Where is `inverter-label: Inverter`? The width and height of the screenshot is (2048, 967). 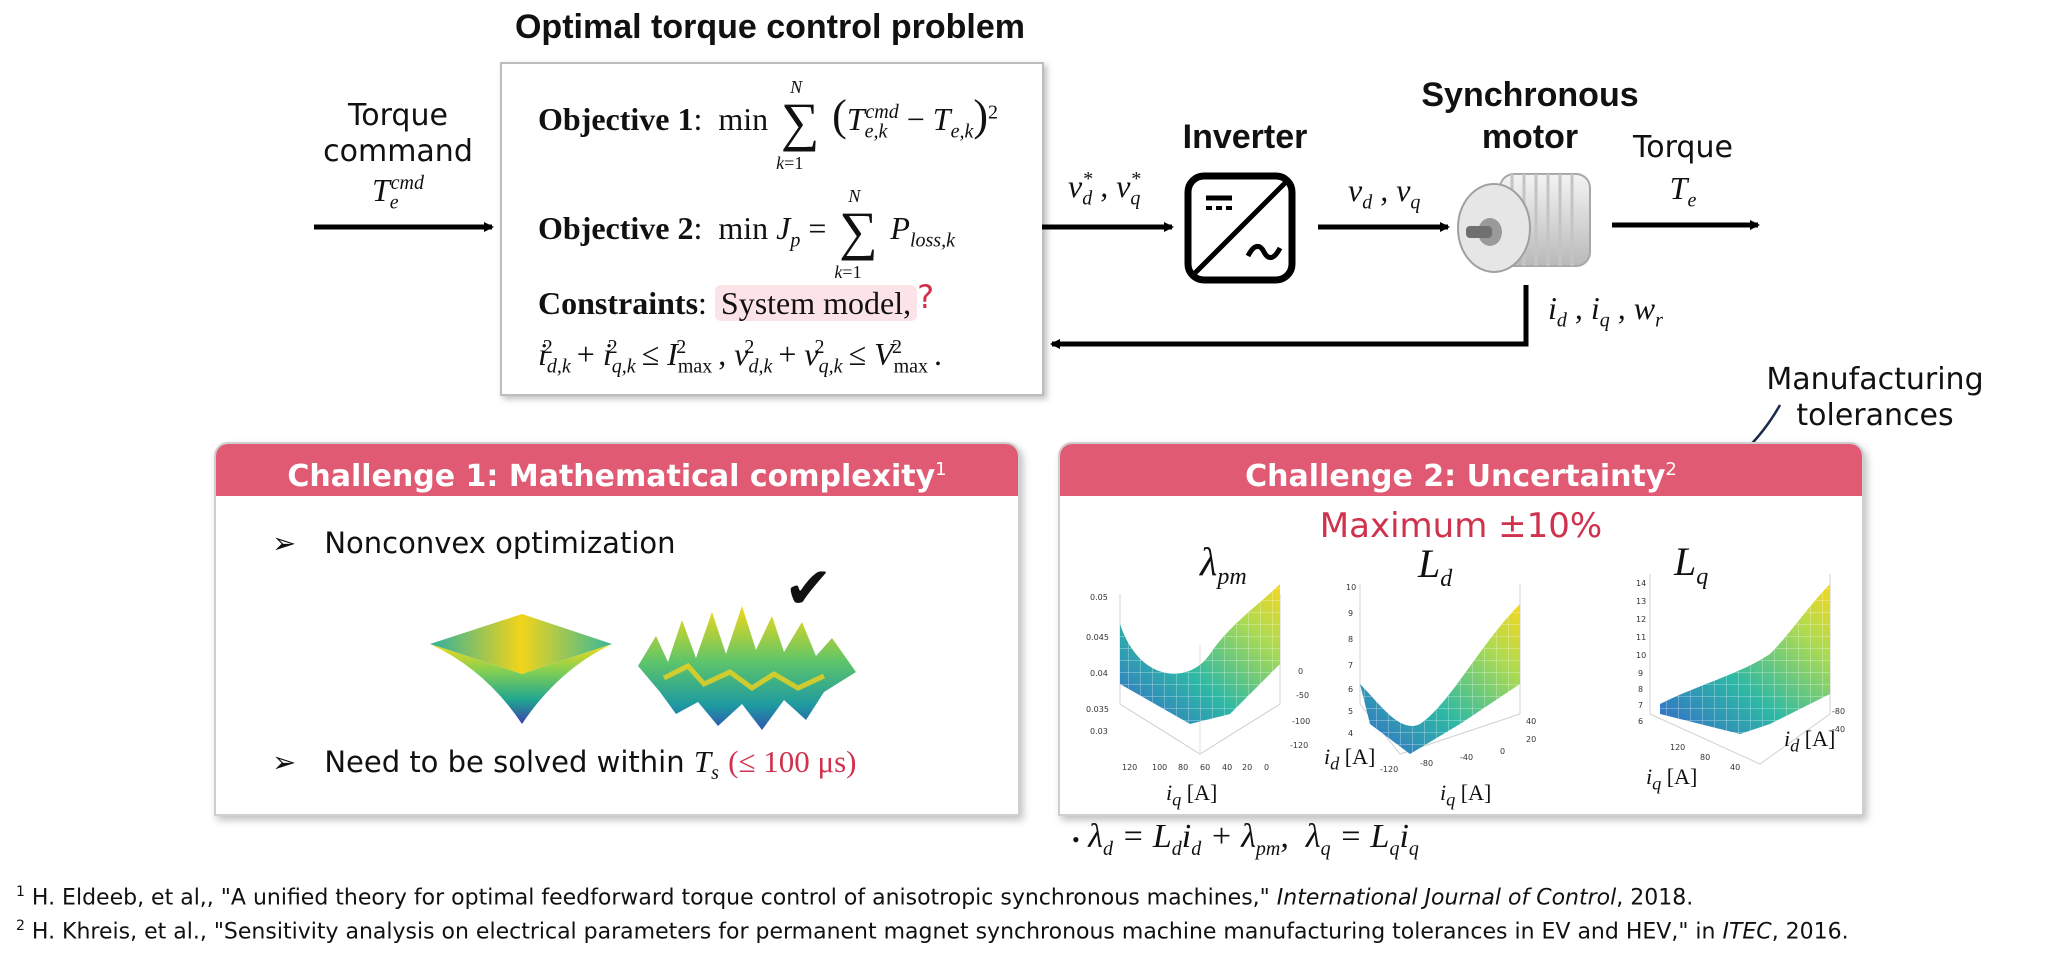 inverter-label: Inverter is located at coordinates (1245, 137).